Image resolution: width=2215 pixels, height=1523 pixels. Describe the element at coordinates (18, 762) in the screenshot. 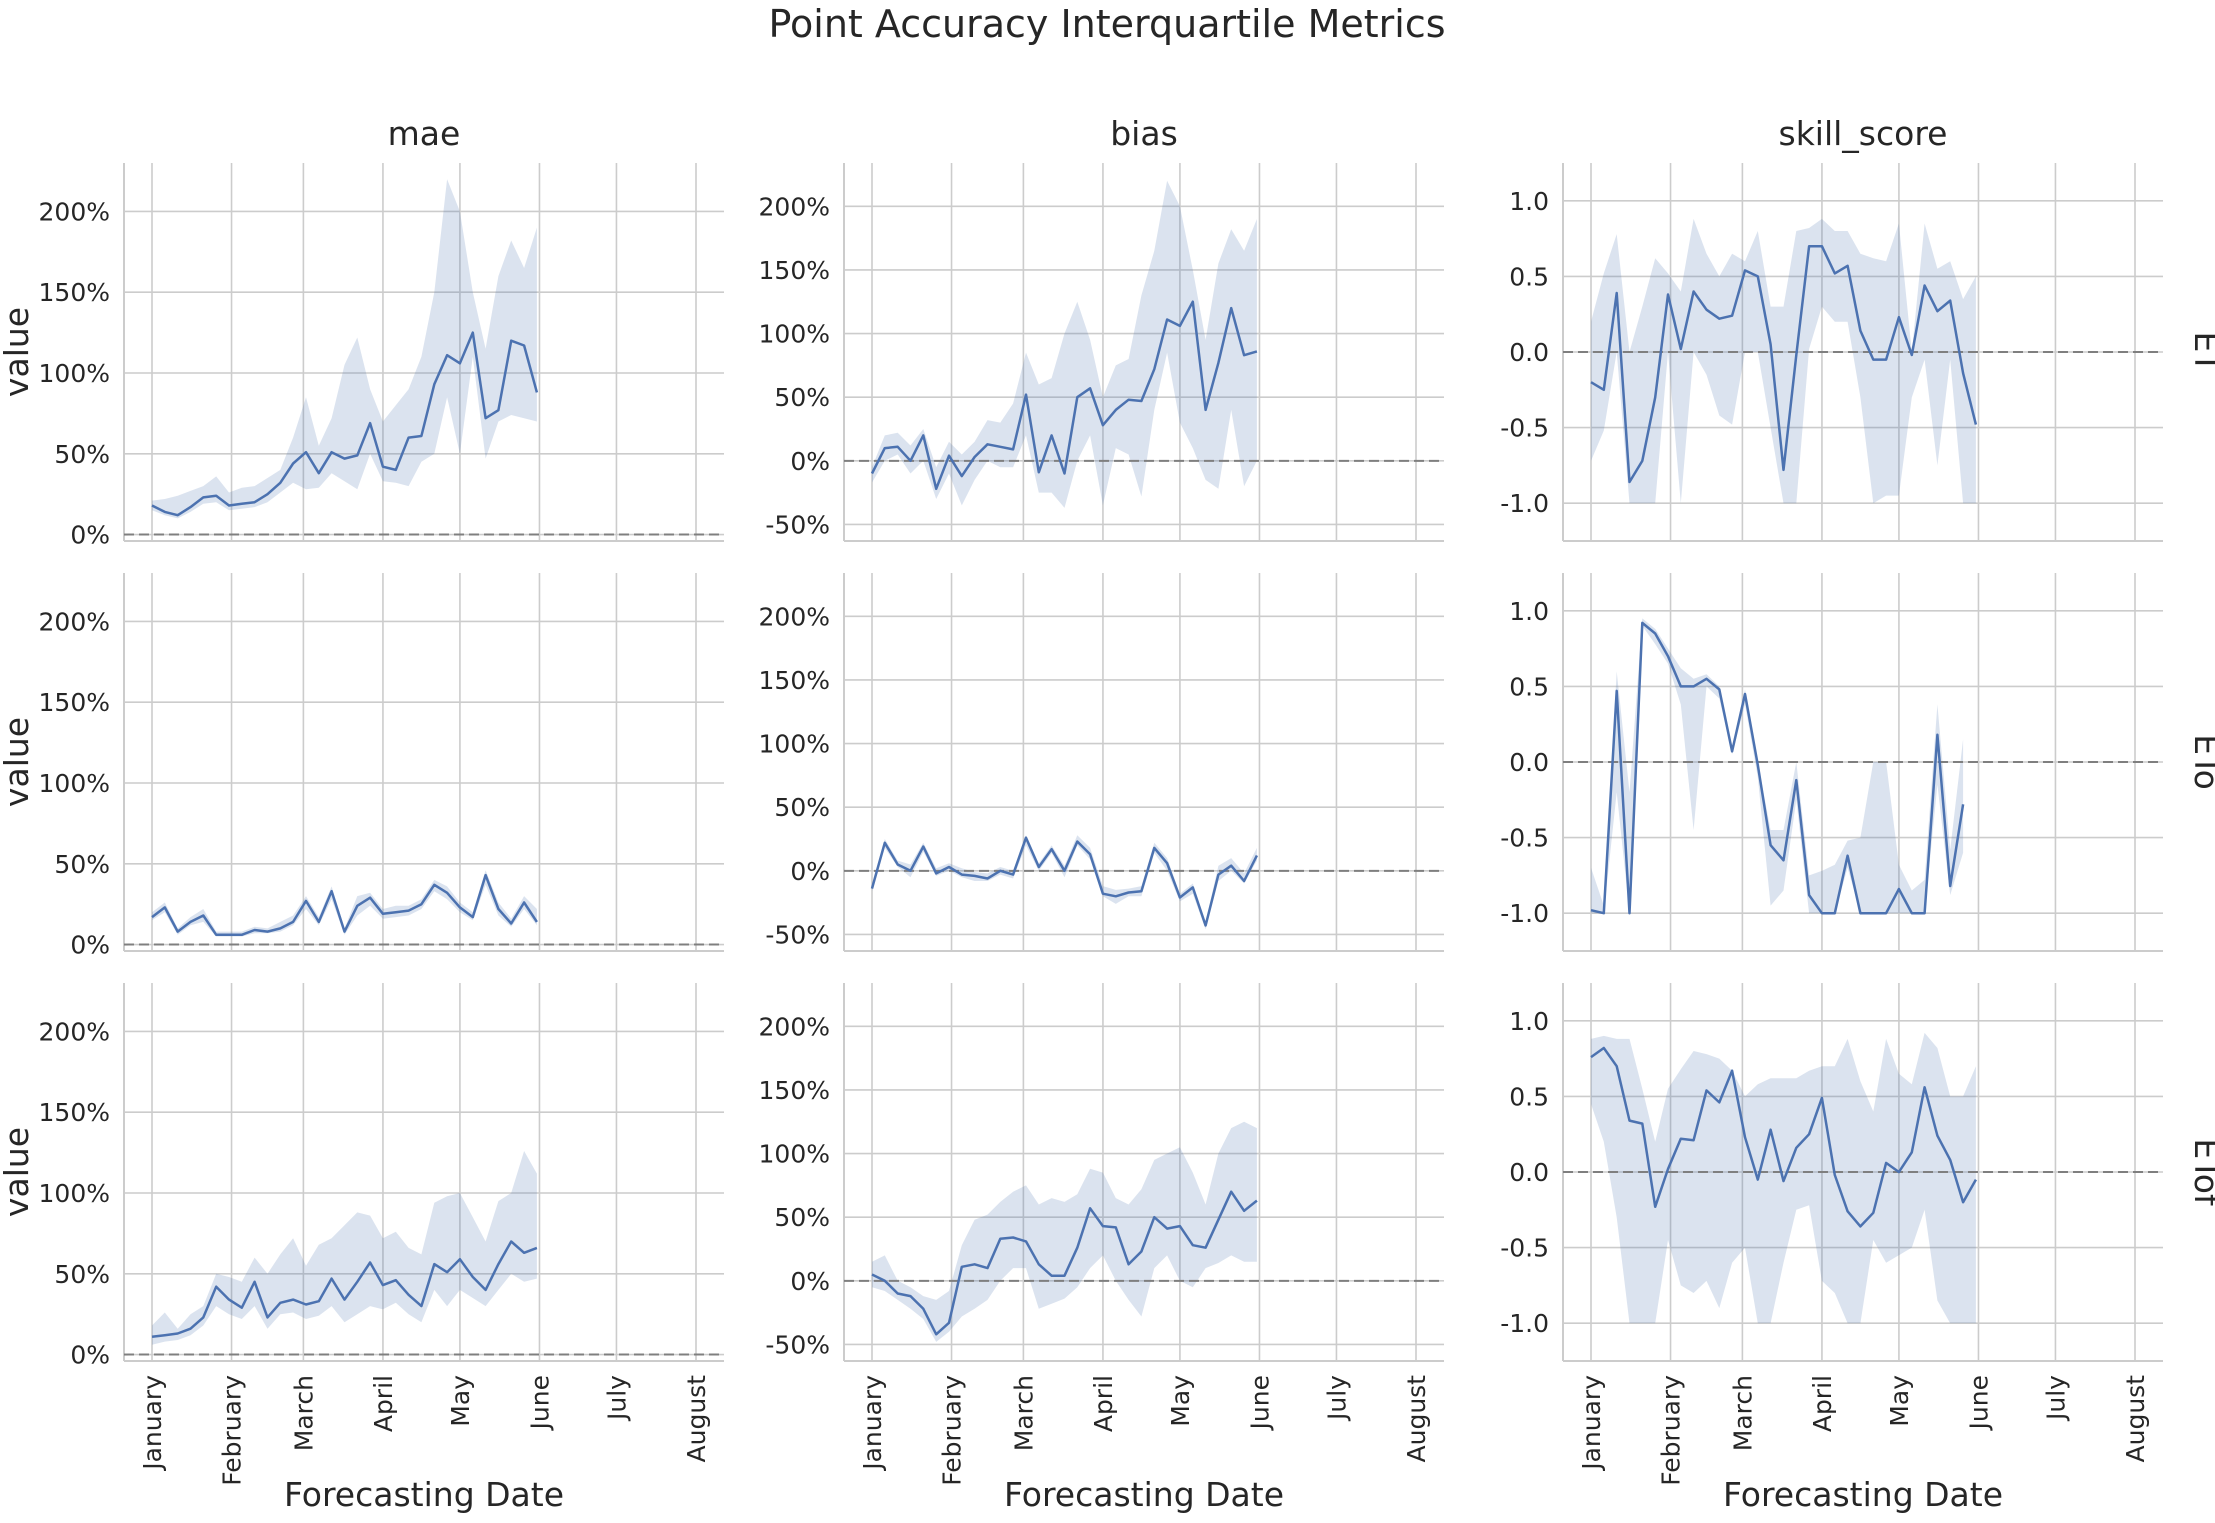

I see `y-axis-label: value` at that location.